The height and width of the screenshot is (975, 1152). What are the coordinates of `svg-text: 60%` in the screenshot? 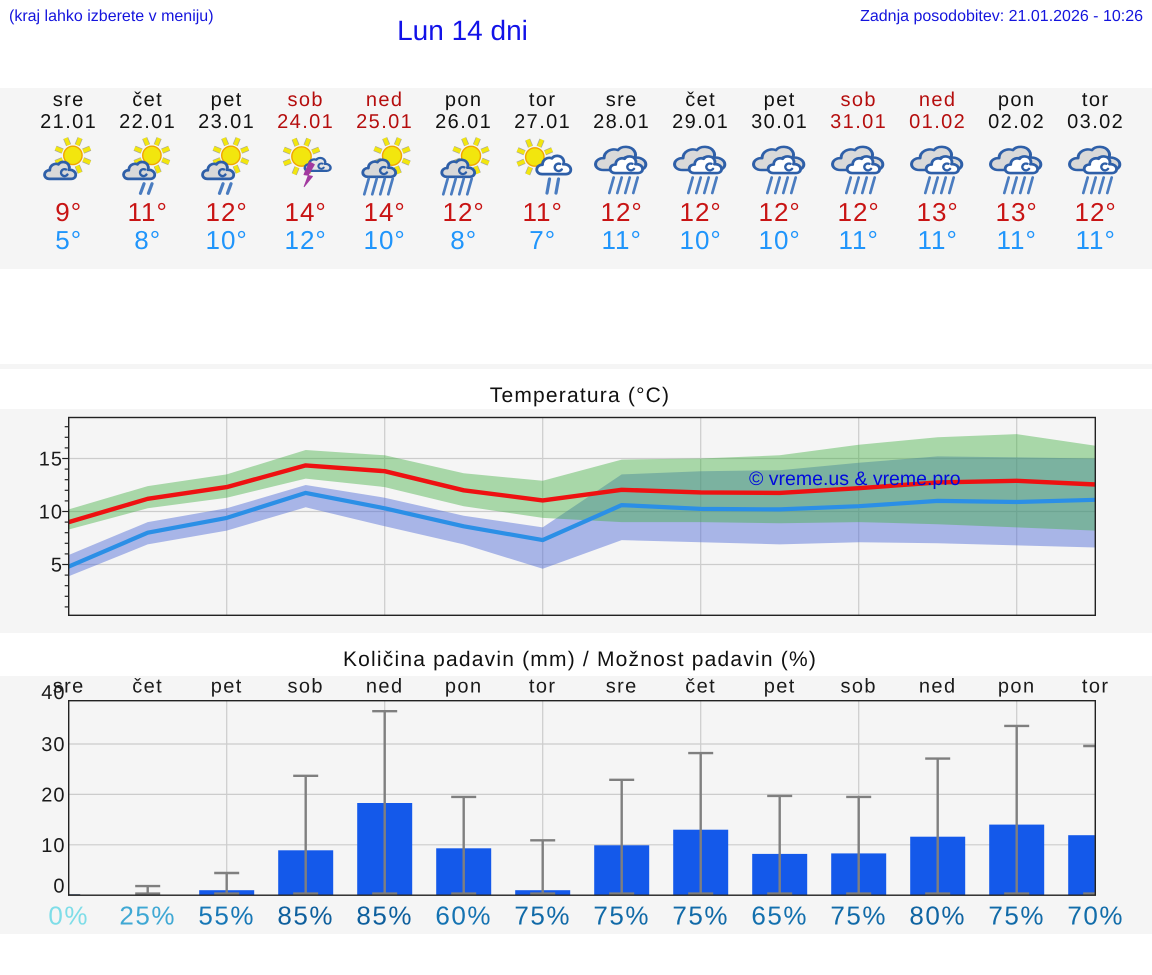 It's located at (463, 916).